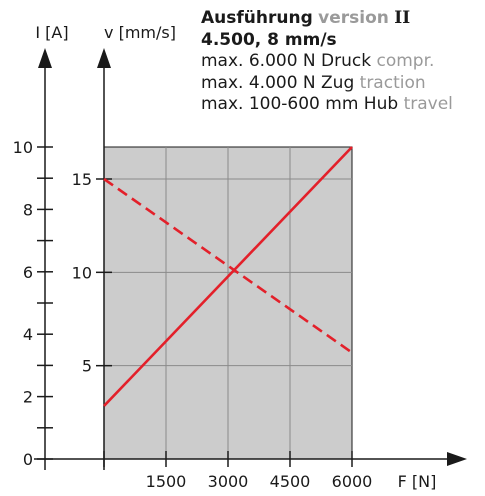 The height and width of the screenshot is (496, 485). What do you see at coordinates (140, 32) in the screenshot?
I see `y-axis-label-speed: v [mm/s]` at bounding box center [140, 32].